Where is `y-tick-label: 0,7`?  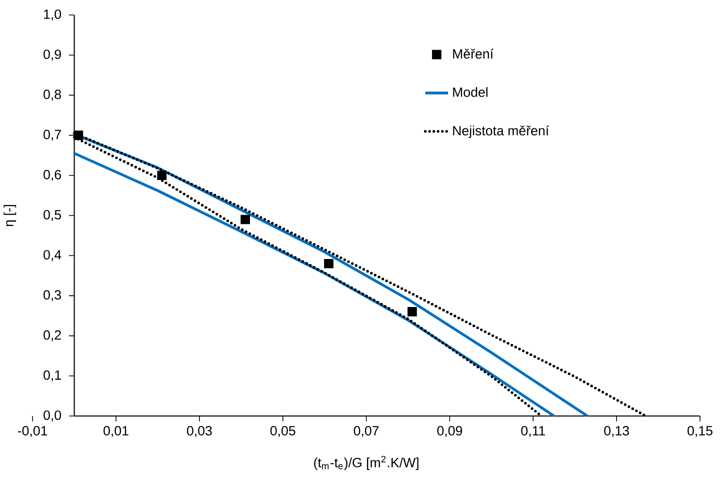
y-tick-label: 0,7 is located at coordinates (52, 135).